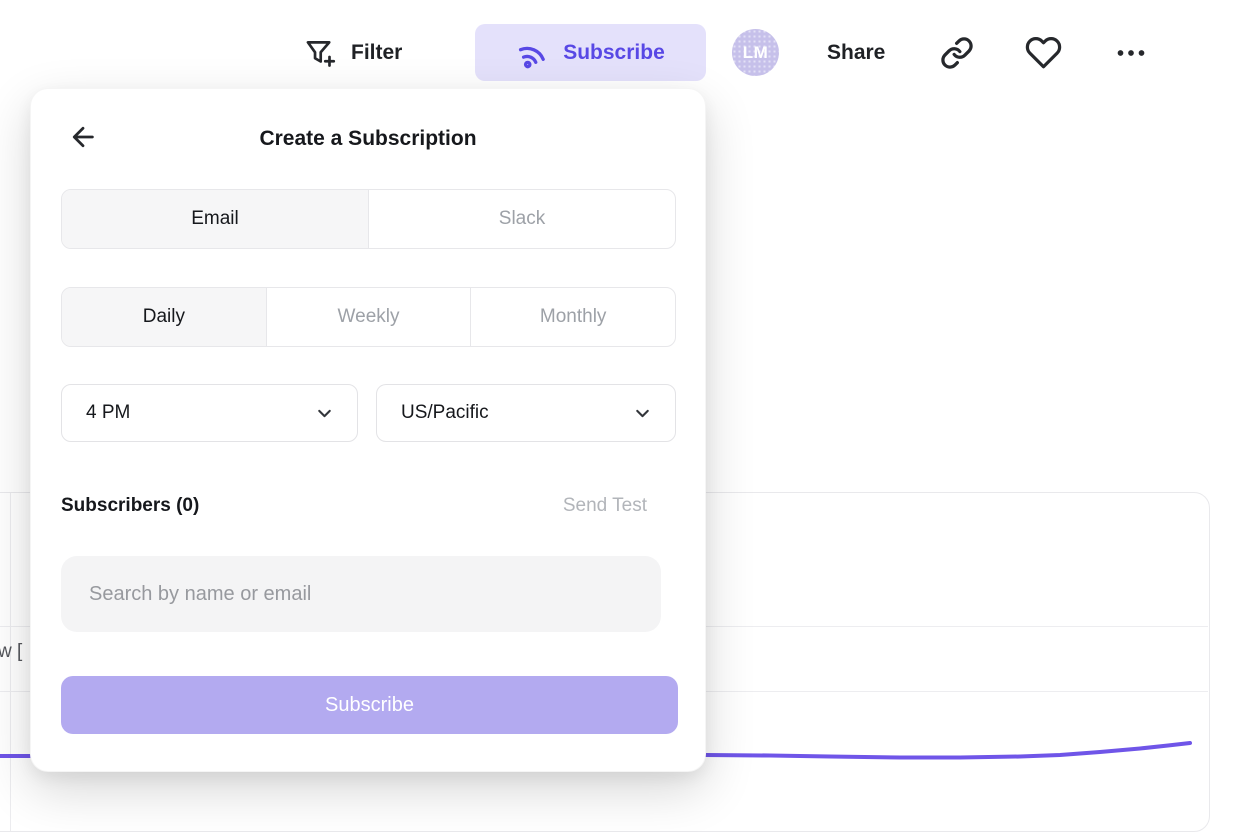  I want to click on time-select-value: 4 PM, so click(108, 412).